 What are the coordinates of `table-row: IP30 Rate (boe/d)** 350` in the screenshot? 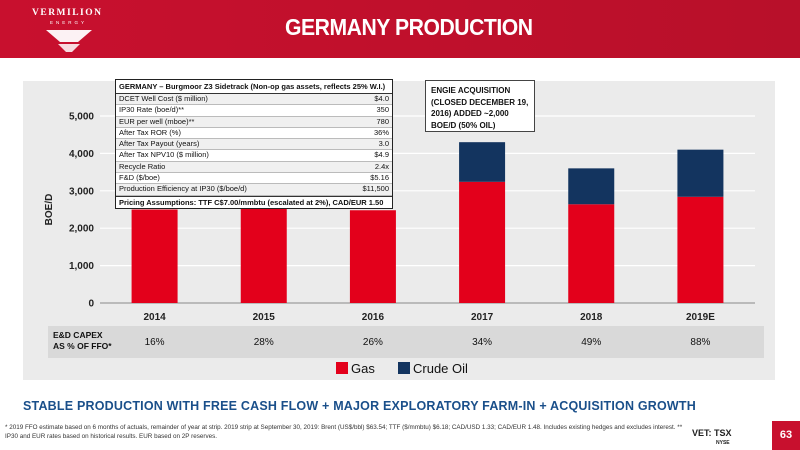 It's located at (254, 111).